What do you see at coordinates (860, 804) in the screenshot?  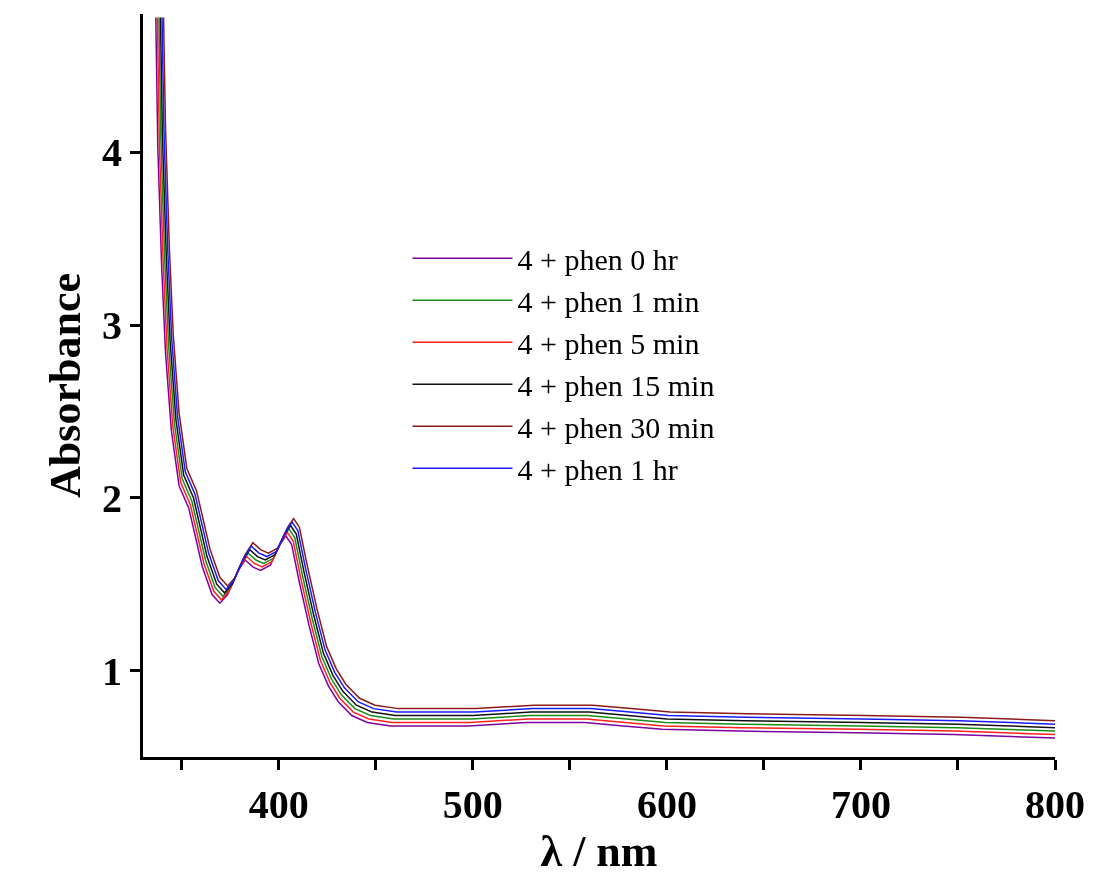 I see `x-tick-label: 700` at bounding box center [860, 804].